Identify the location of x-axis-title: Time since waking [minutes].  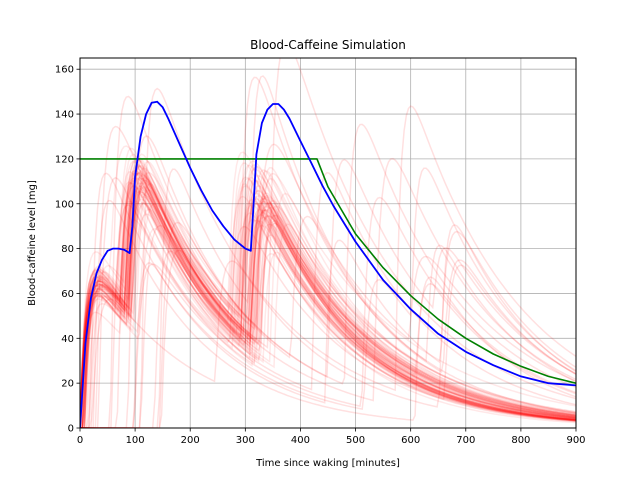
(327, 463).